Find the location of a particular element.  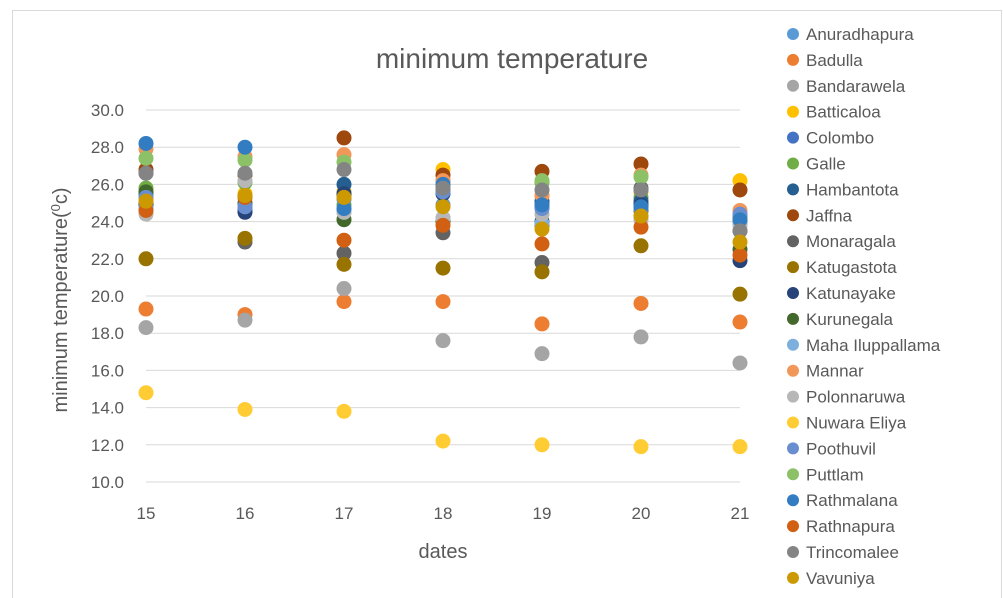

x-tick-label: 16 is located at coordinates (245, 513).